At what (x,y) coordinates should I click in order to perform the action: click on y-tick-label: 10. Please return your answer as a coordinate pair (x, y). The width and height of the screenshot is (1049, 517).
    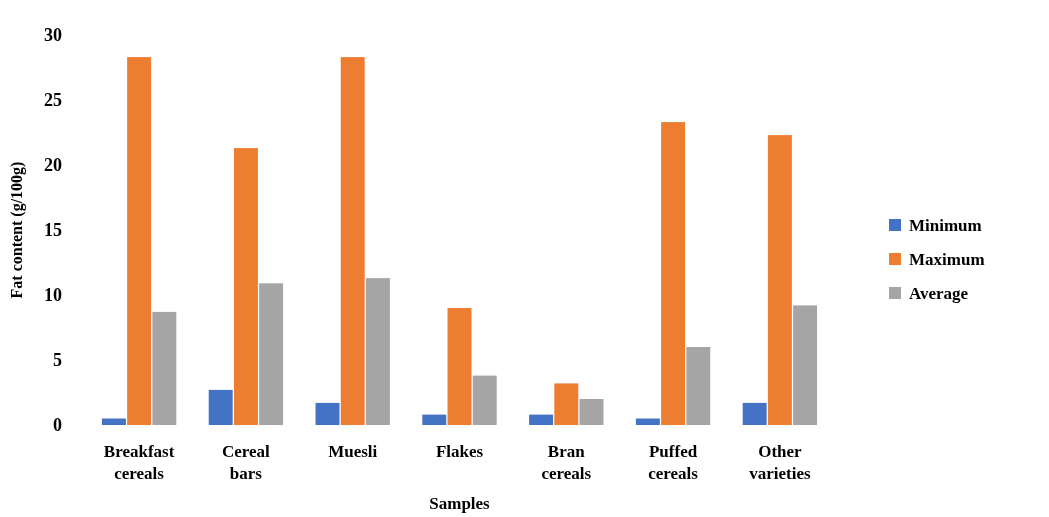
    Looking at the image, I should click on (53, 295).